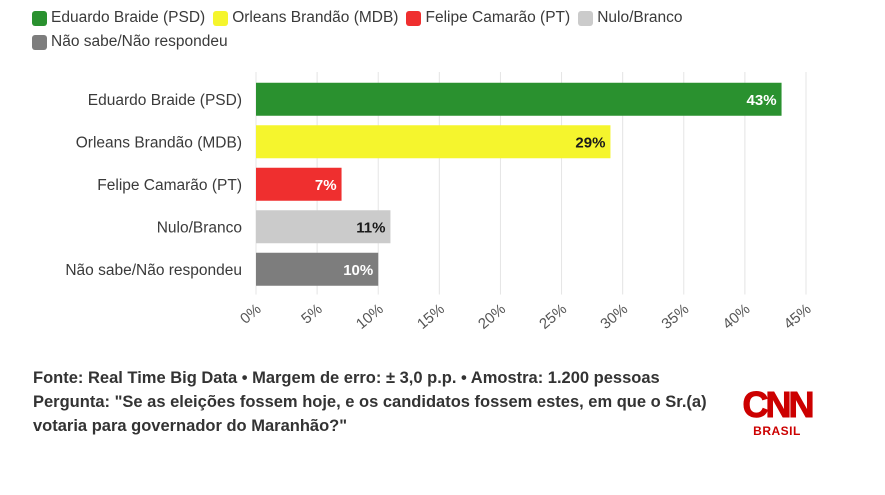 The image size is (885, 495). Describe the element at coordinates (737, 317) in the screenshot. I see `x-tick-label: 40%` at that location.